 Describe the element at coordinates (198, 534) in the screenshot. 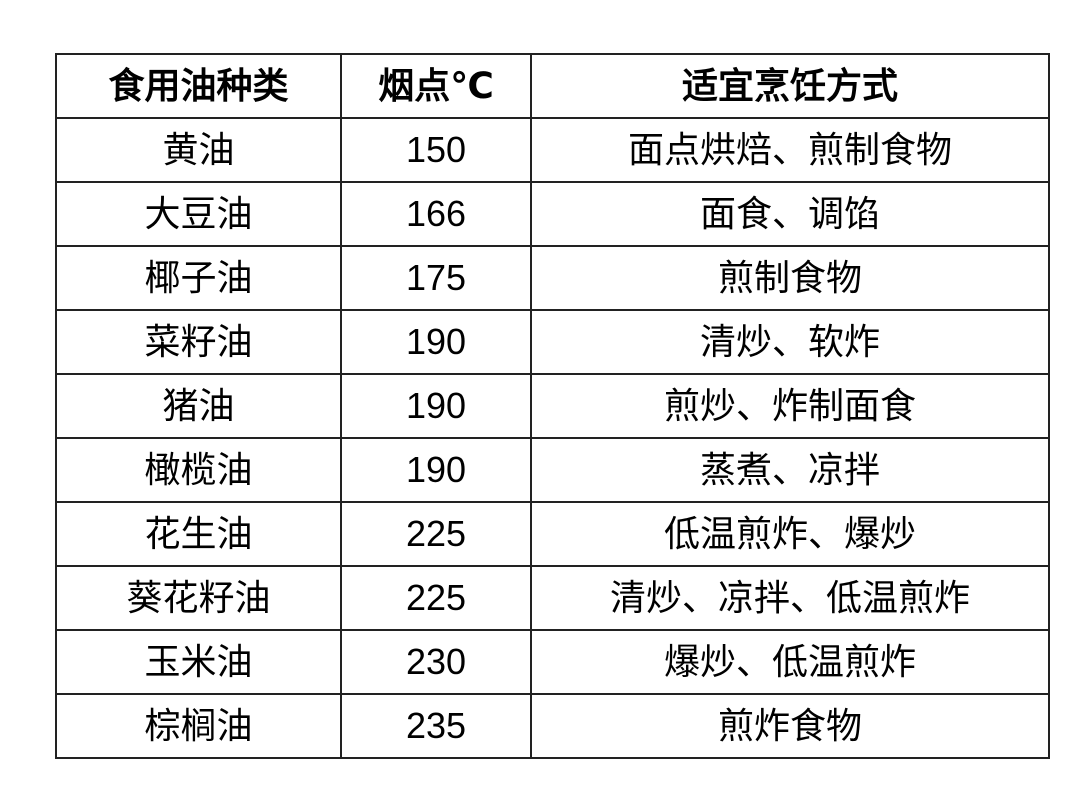

I see `oil-type-cell: 花生油` at that location.